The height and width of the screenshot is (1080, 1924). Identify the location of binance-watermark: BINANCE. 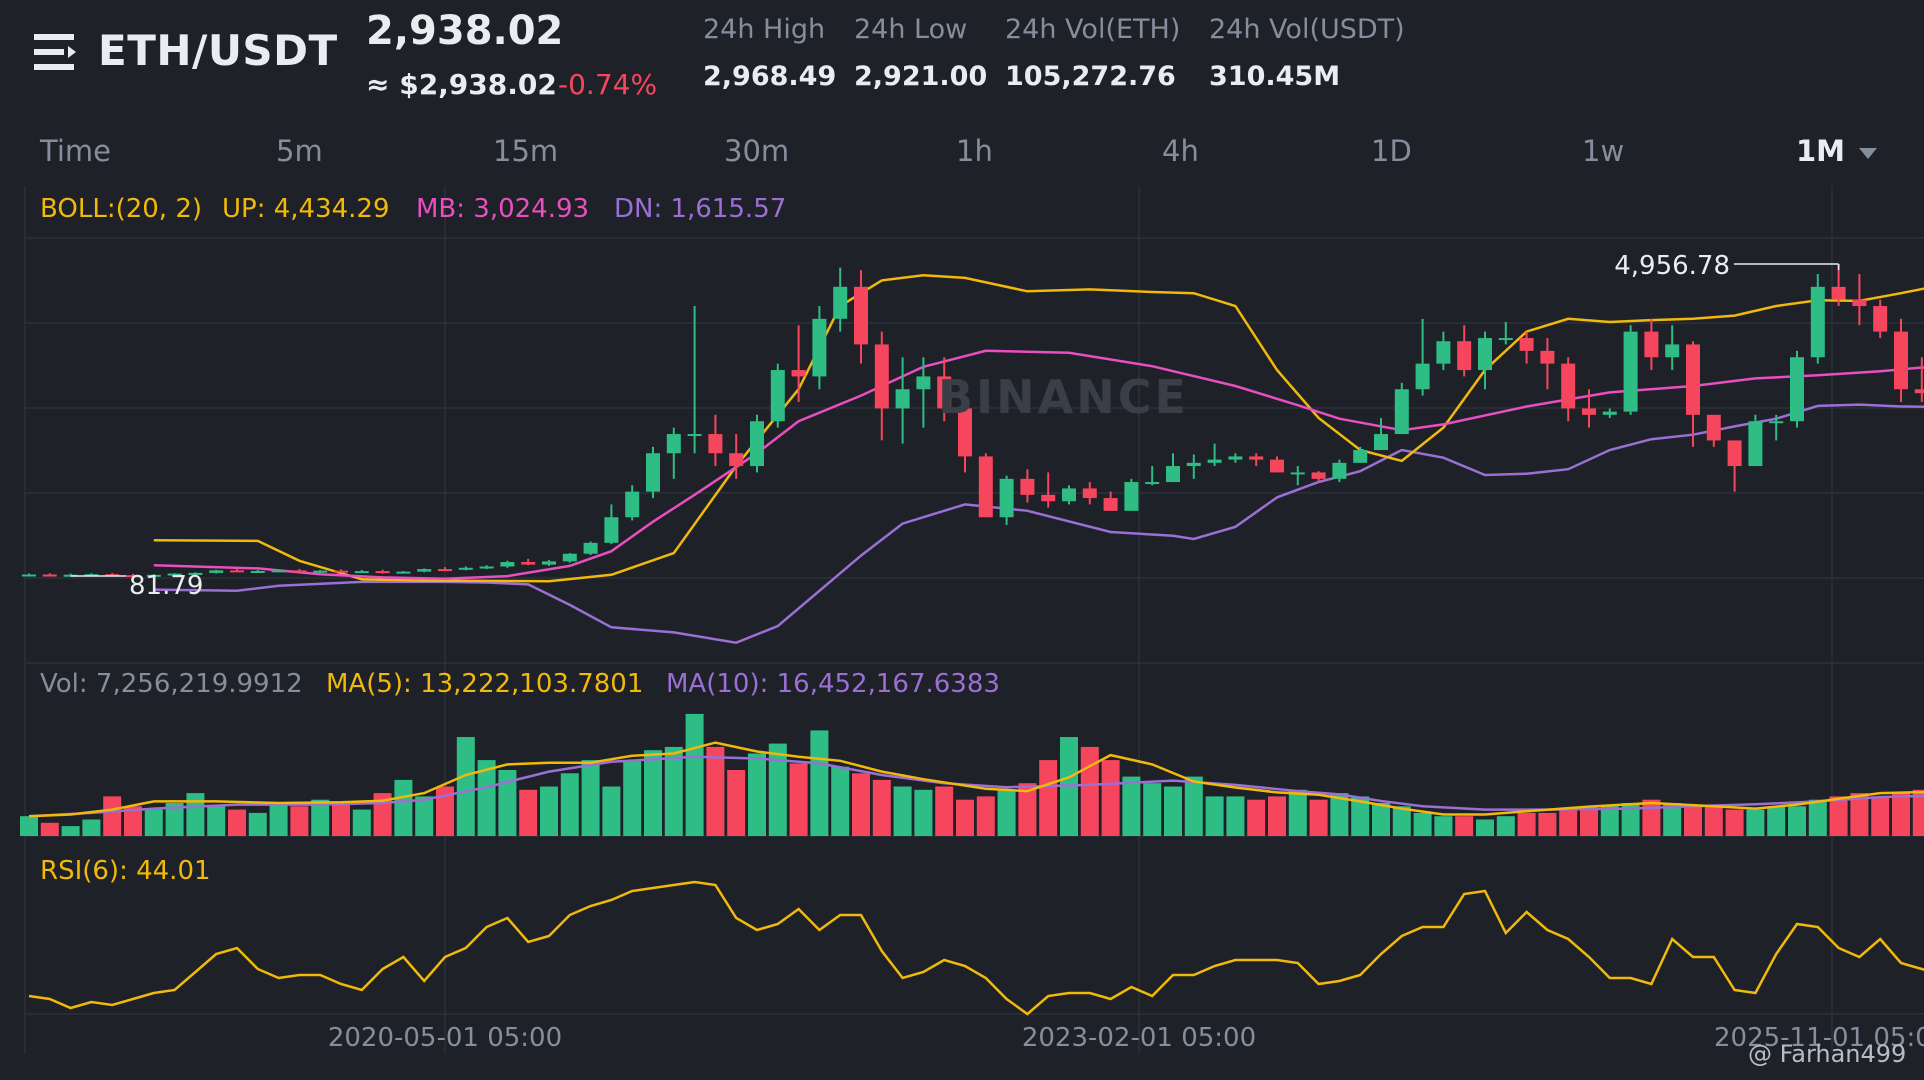
(1063, 397).